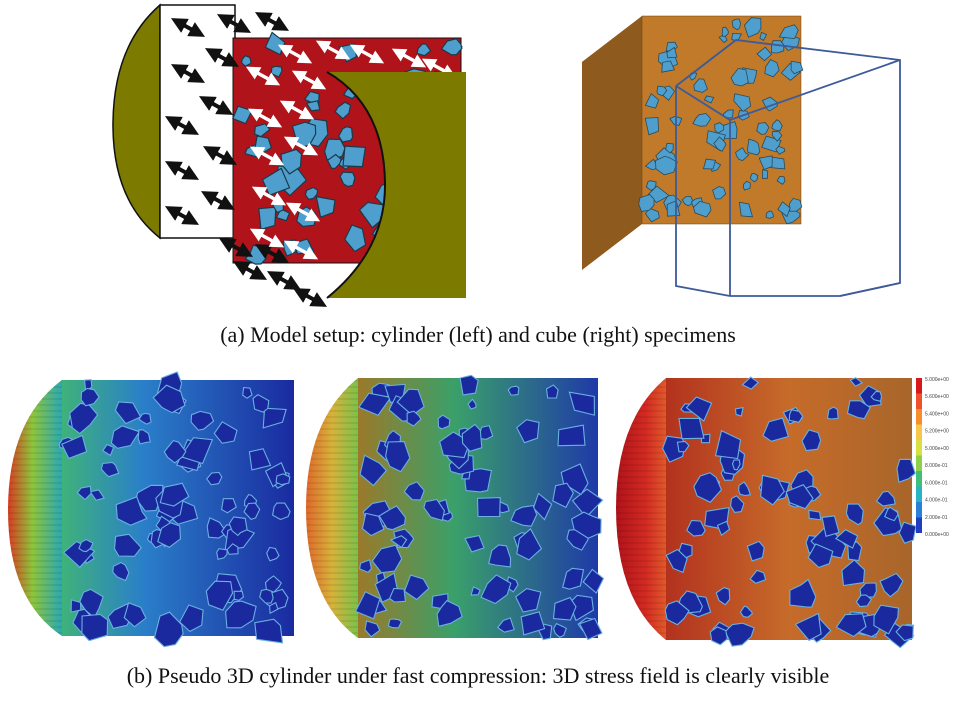 The image size is (956, 704). What do you see at coordinates (936, 466) in the screenshot?
I see `legend-label: 8.000e-01` at bounding box center [936, 466].